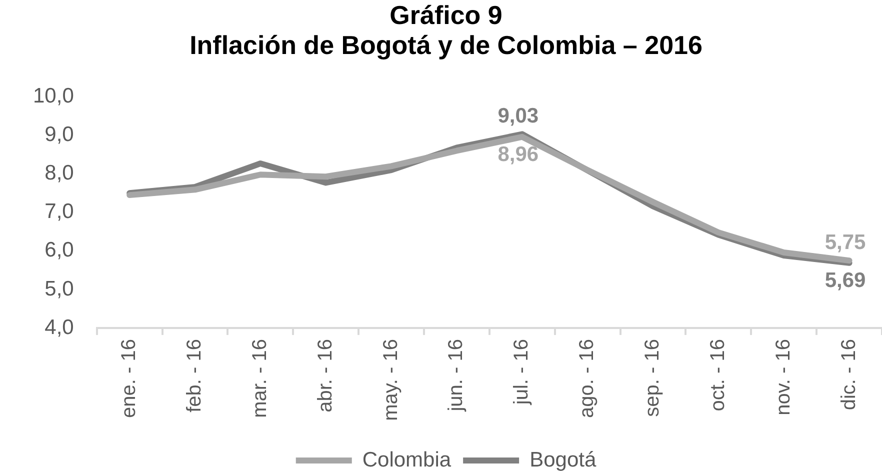  Describe the element at coordinates (59, 288) in the screenshot. I see `y-tick-label: 5,0` at that location.